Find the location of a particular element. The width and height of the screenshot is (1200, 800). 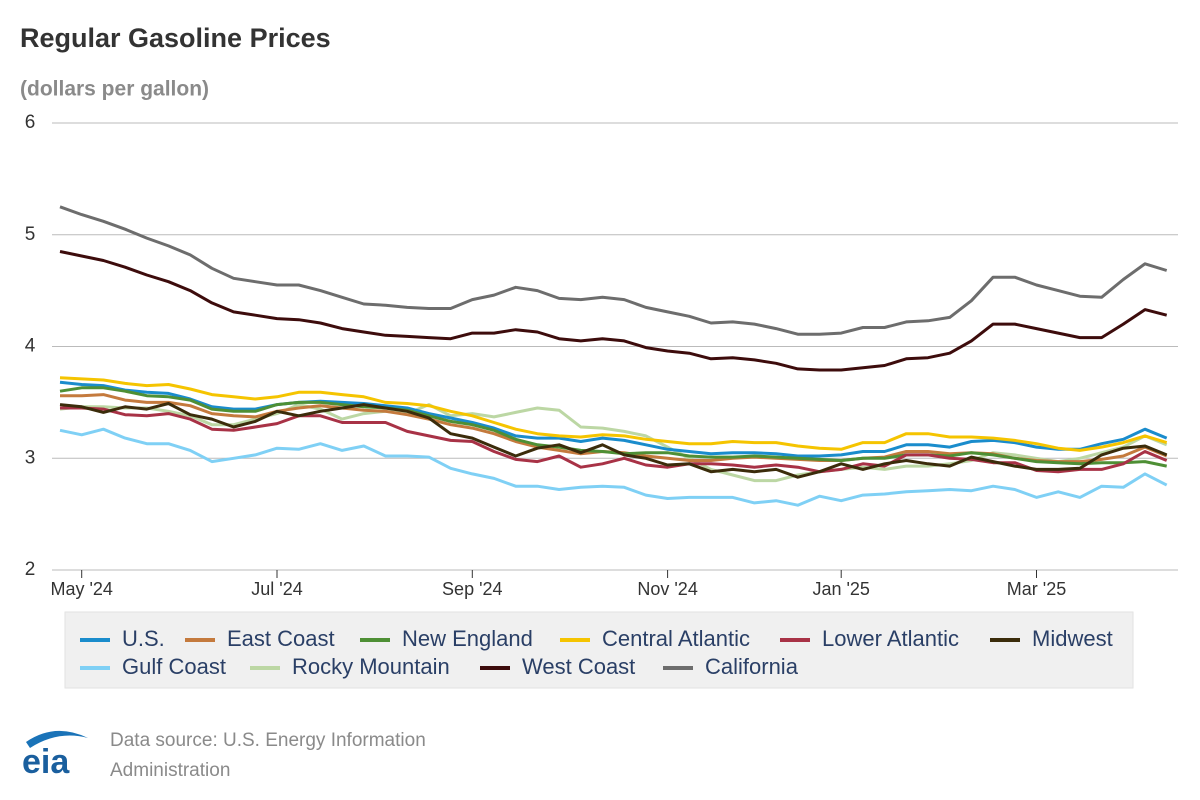

source-text: Administration is located at coordinates (170, 770).